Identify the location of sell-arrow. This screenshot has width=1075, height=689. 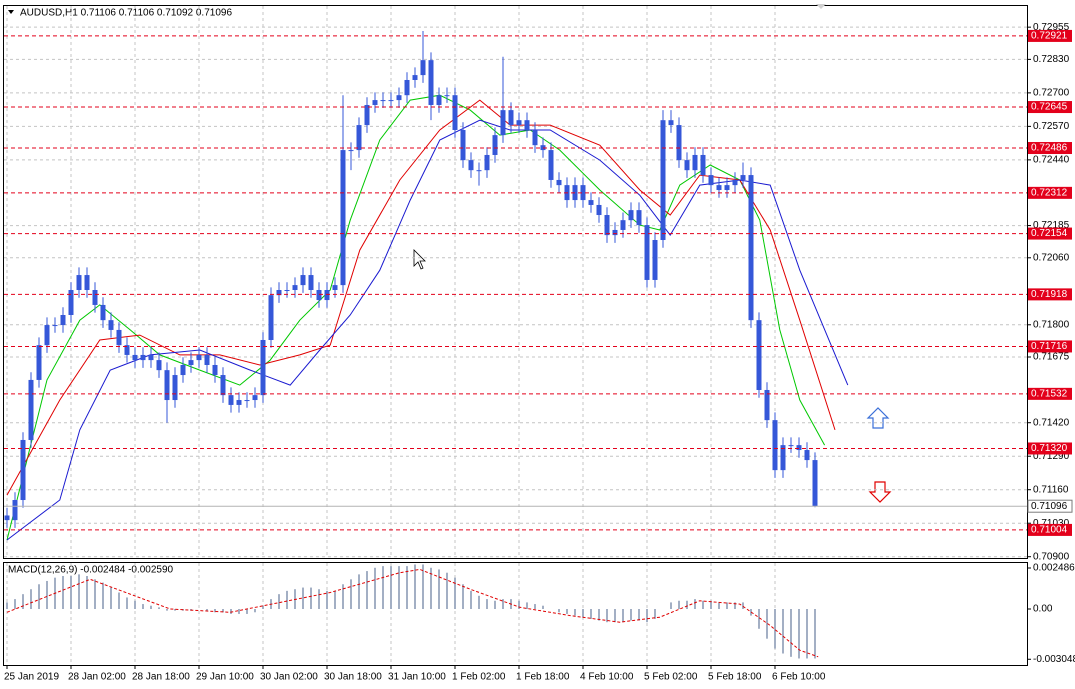
(880, 492).